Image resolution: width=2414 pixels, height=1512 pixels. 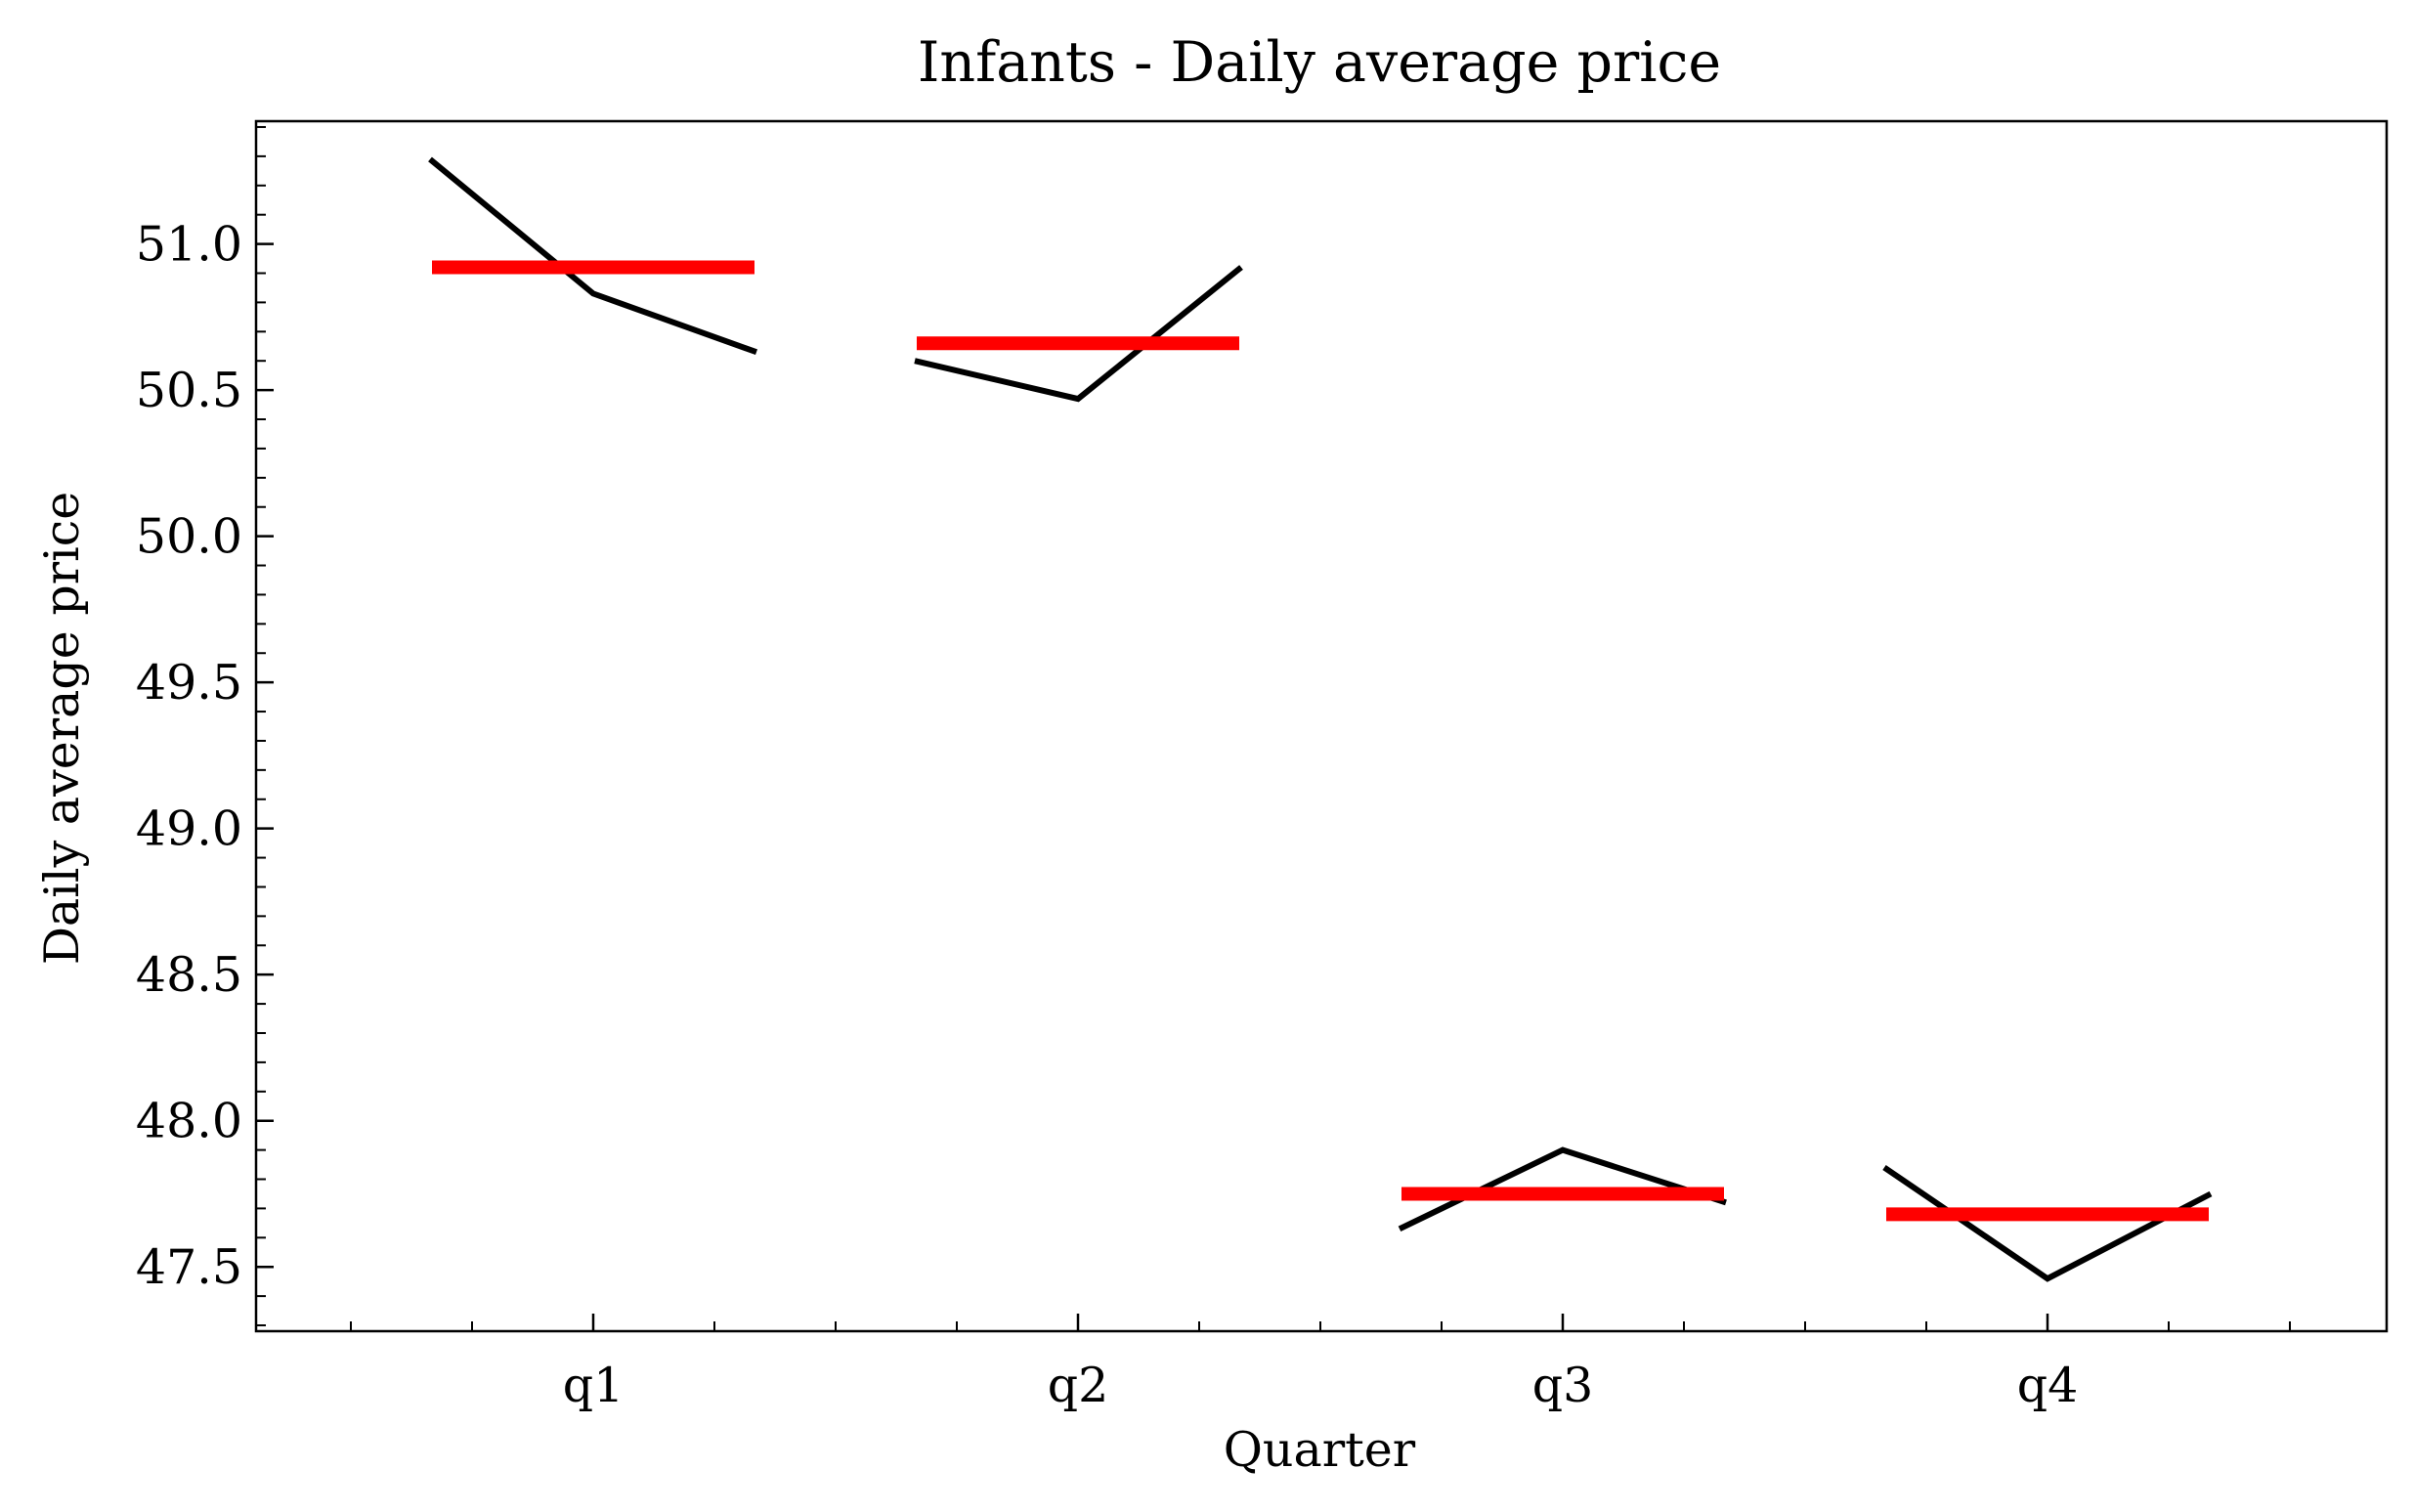 I want to click on x-axis-label: Quarter, so click(x=1320, y=1450).